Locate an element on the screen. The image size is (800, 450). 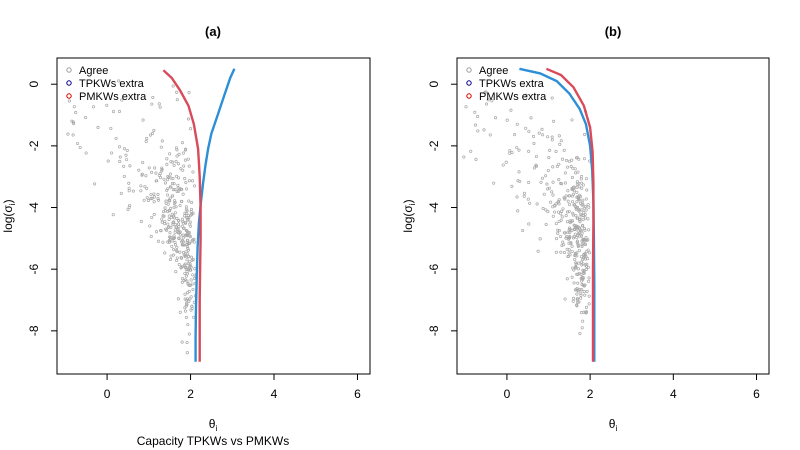
panel-a-x-ticks: 0 2 4 6 is located at coordinates (232, 387).